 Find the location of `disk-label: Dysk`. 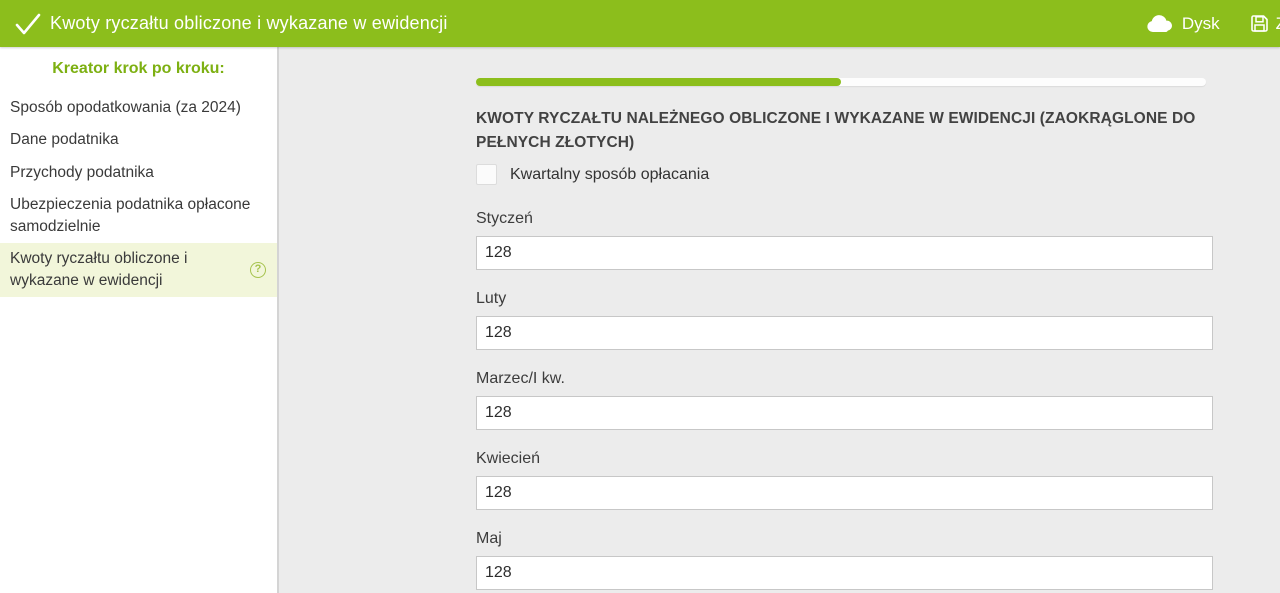

disk-label: Dysk is located at coordinates (1200, 23).